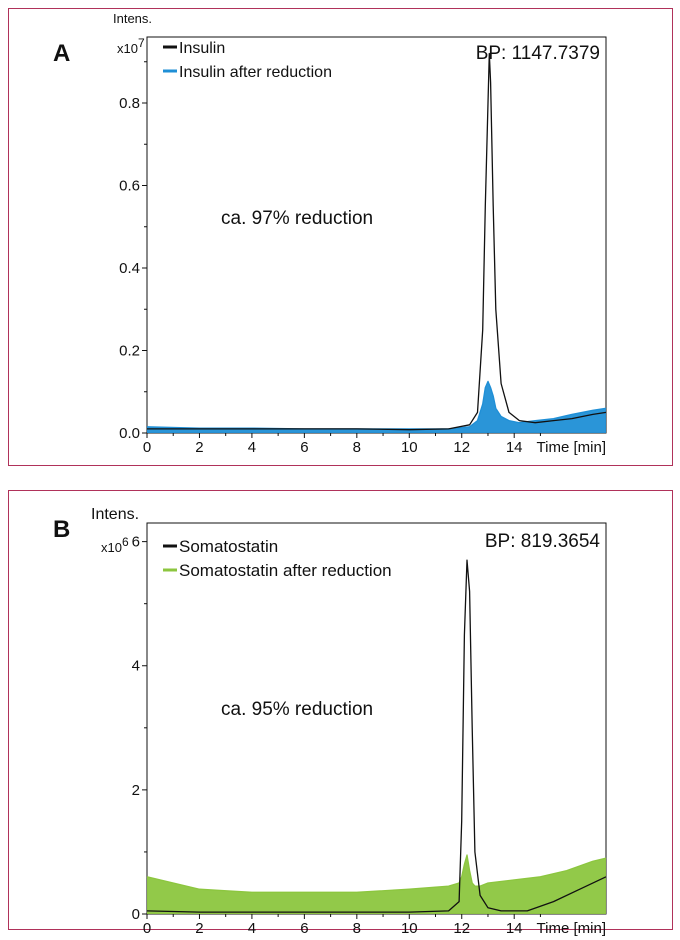 The image size is (680, 940). Describe the element at coordinates (285, 570) in the screenshot. I see `legend-label-1: Somatostatin after reduction` at that location.